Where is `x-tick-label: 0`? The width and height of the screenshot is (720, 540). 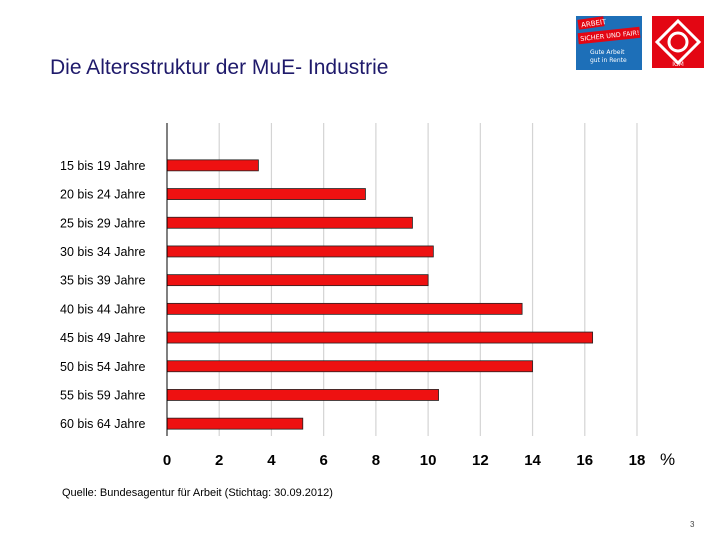
x-tick-label: 0 is located at coordinates (167, 460).